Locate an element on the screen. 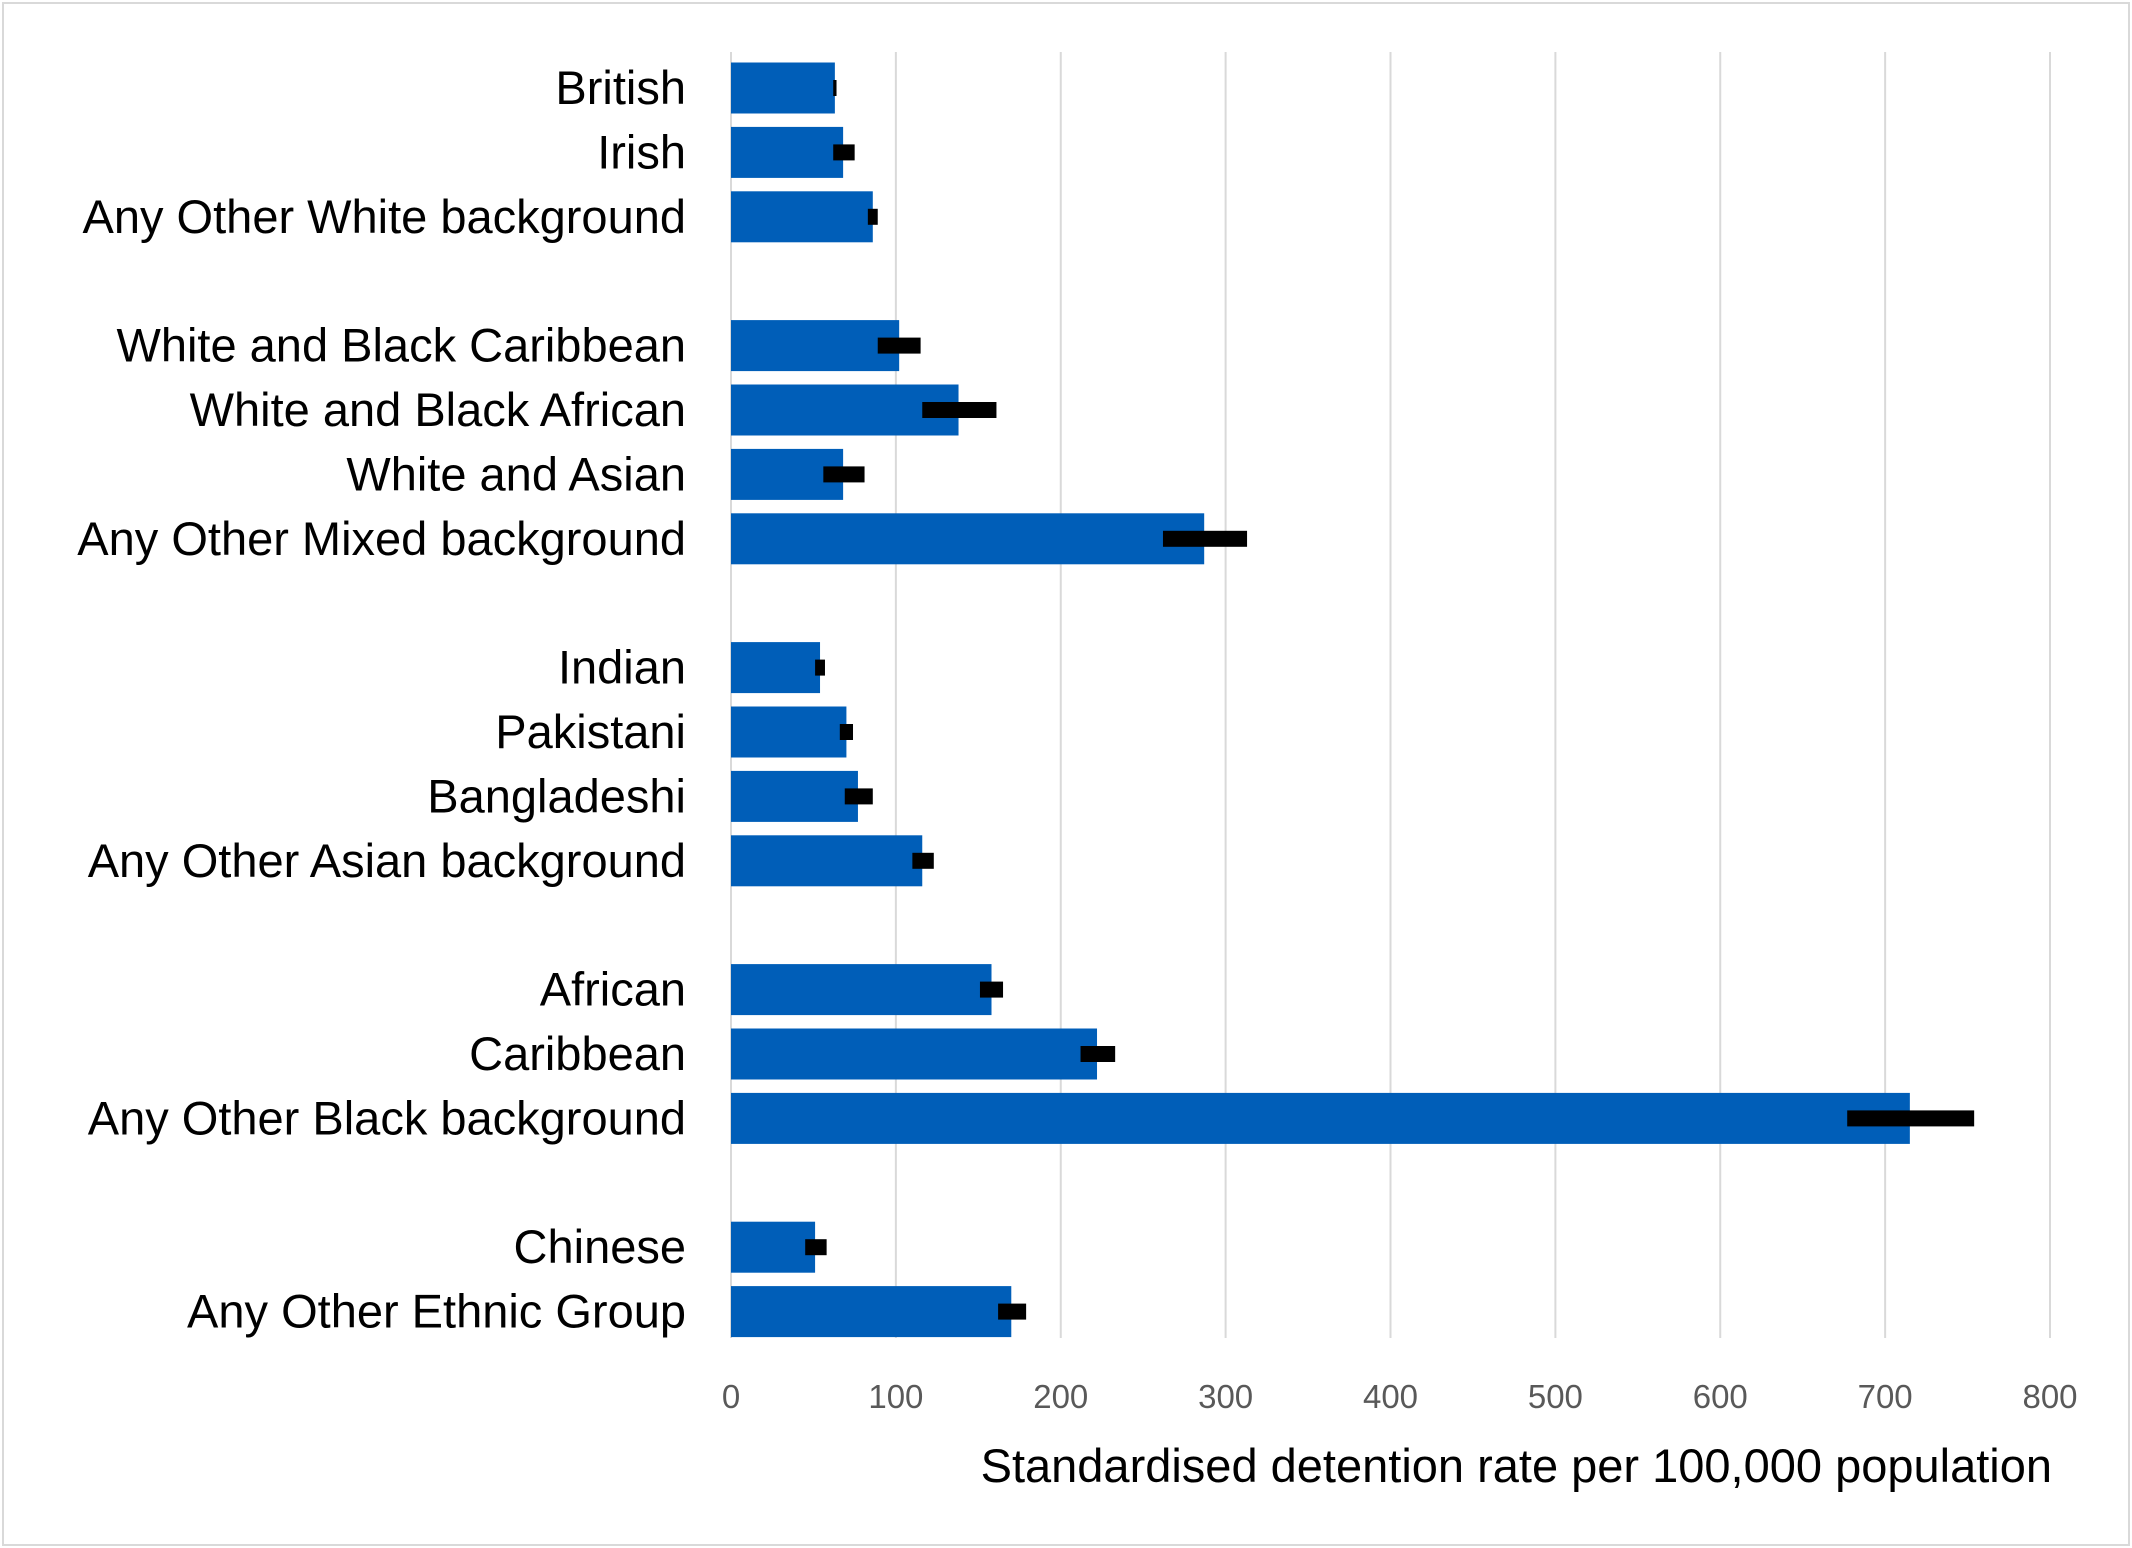  category-label: White and Black Caribbean is located at coordinates (401, 345).